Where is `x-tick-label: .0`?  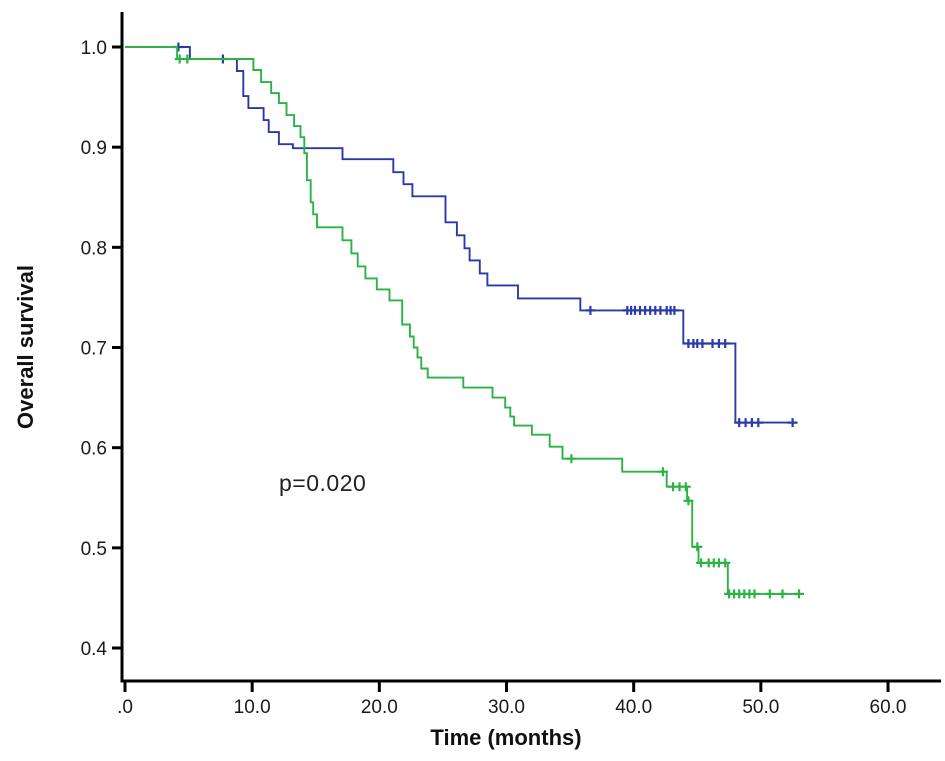 x-tick-label: .0 is located at coordinates (125, 707).